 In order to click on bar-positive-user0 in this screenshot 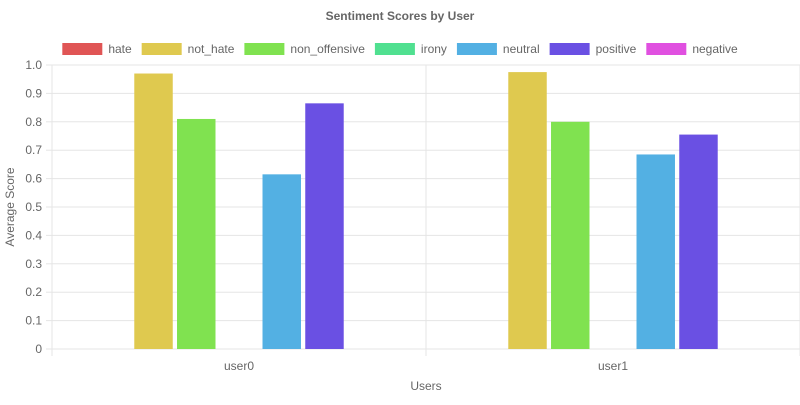, I will do `click(324, 226)`.